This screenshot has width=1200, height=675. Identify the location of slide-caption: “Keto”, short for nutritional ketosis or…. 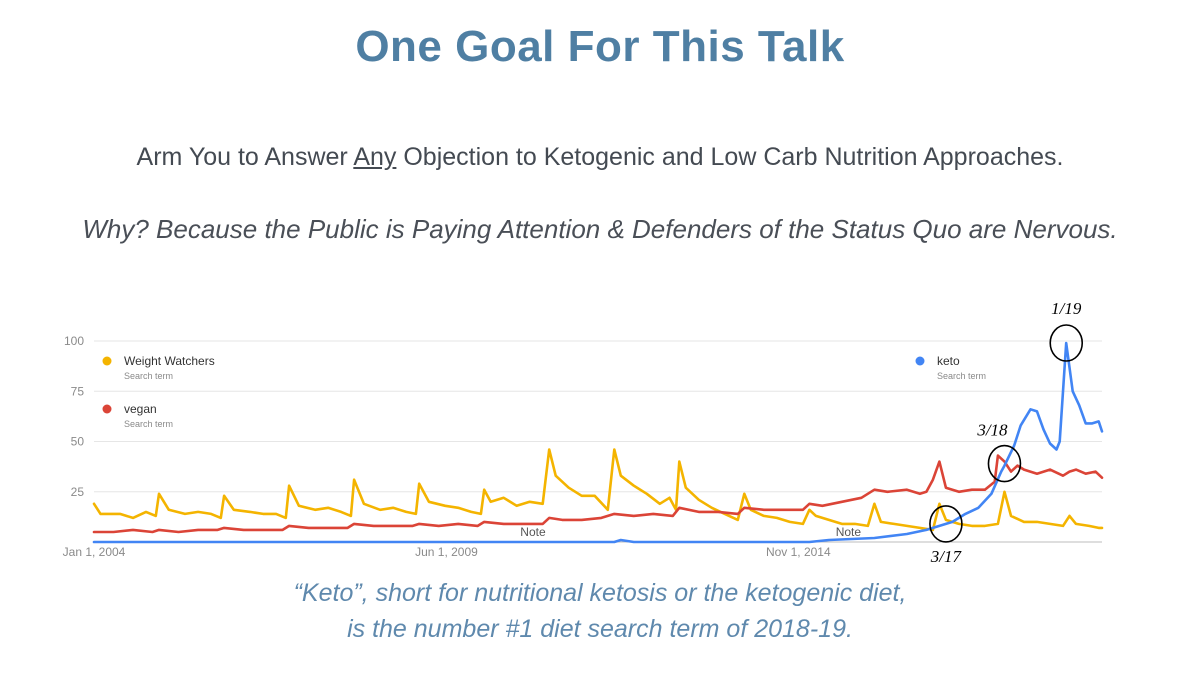
(600, 611).